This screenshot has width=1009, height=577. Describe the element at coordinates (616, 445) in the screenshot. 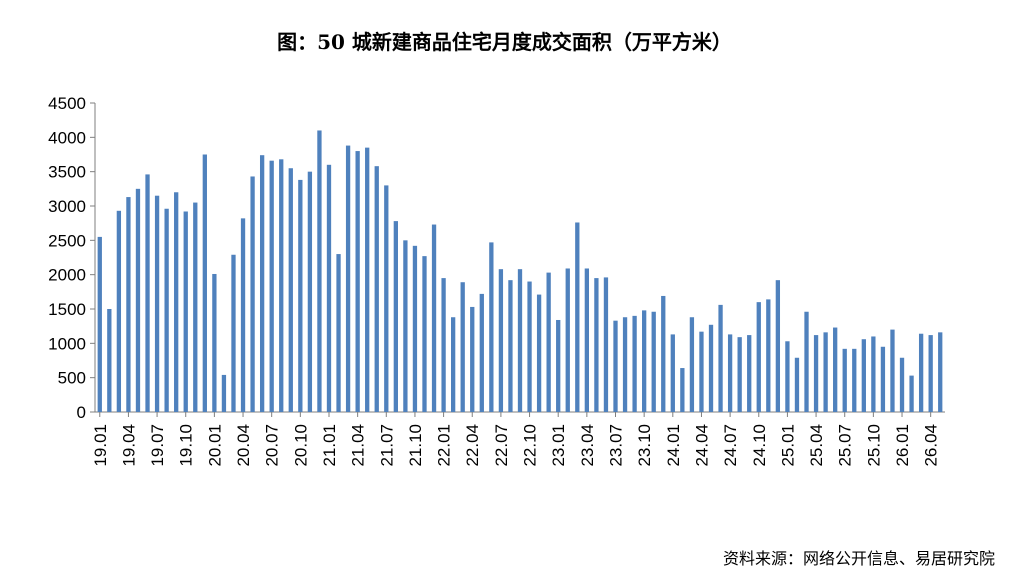

I see `x-tick-label: 23.07` at that location.